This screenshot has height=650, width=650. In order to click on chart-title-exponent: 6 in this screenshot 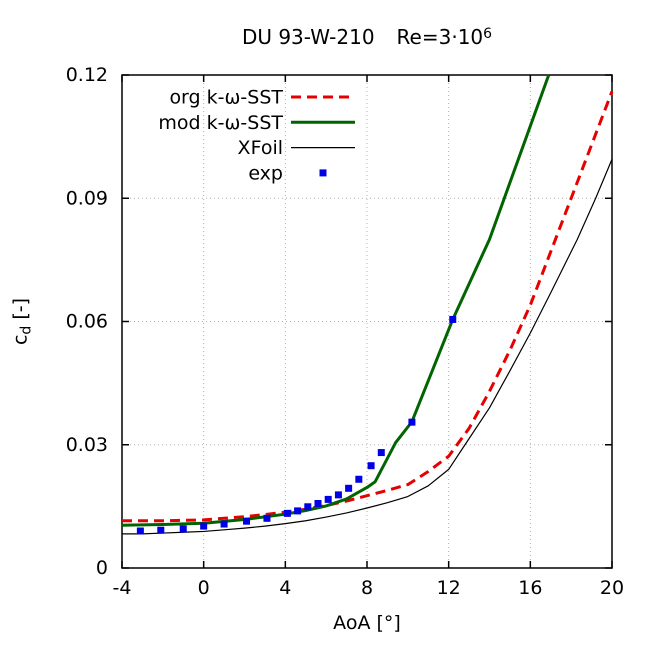, I will do `click(488, 34)`.